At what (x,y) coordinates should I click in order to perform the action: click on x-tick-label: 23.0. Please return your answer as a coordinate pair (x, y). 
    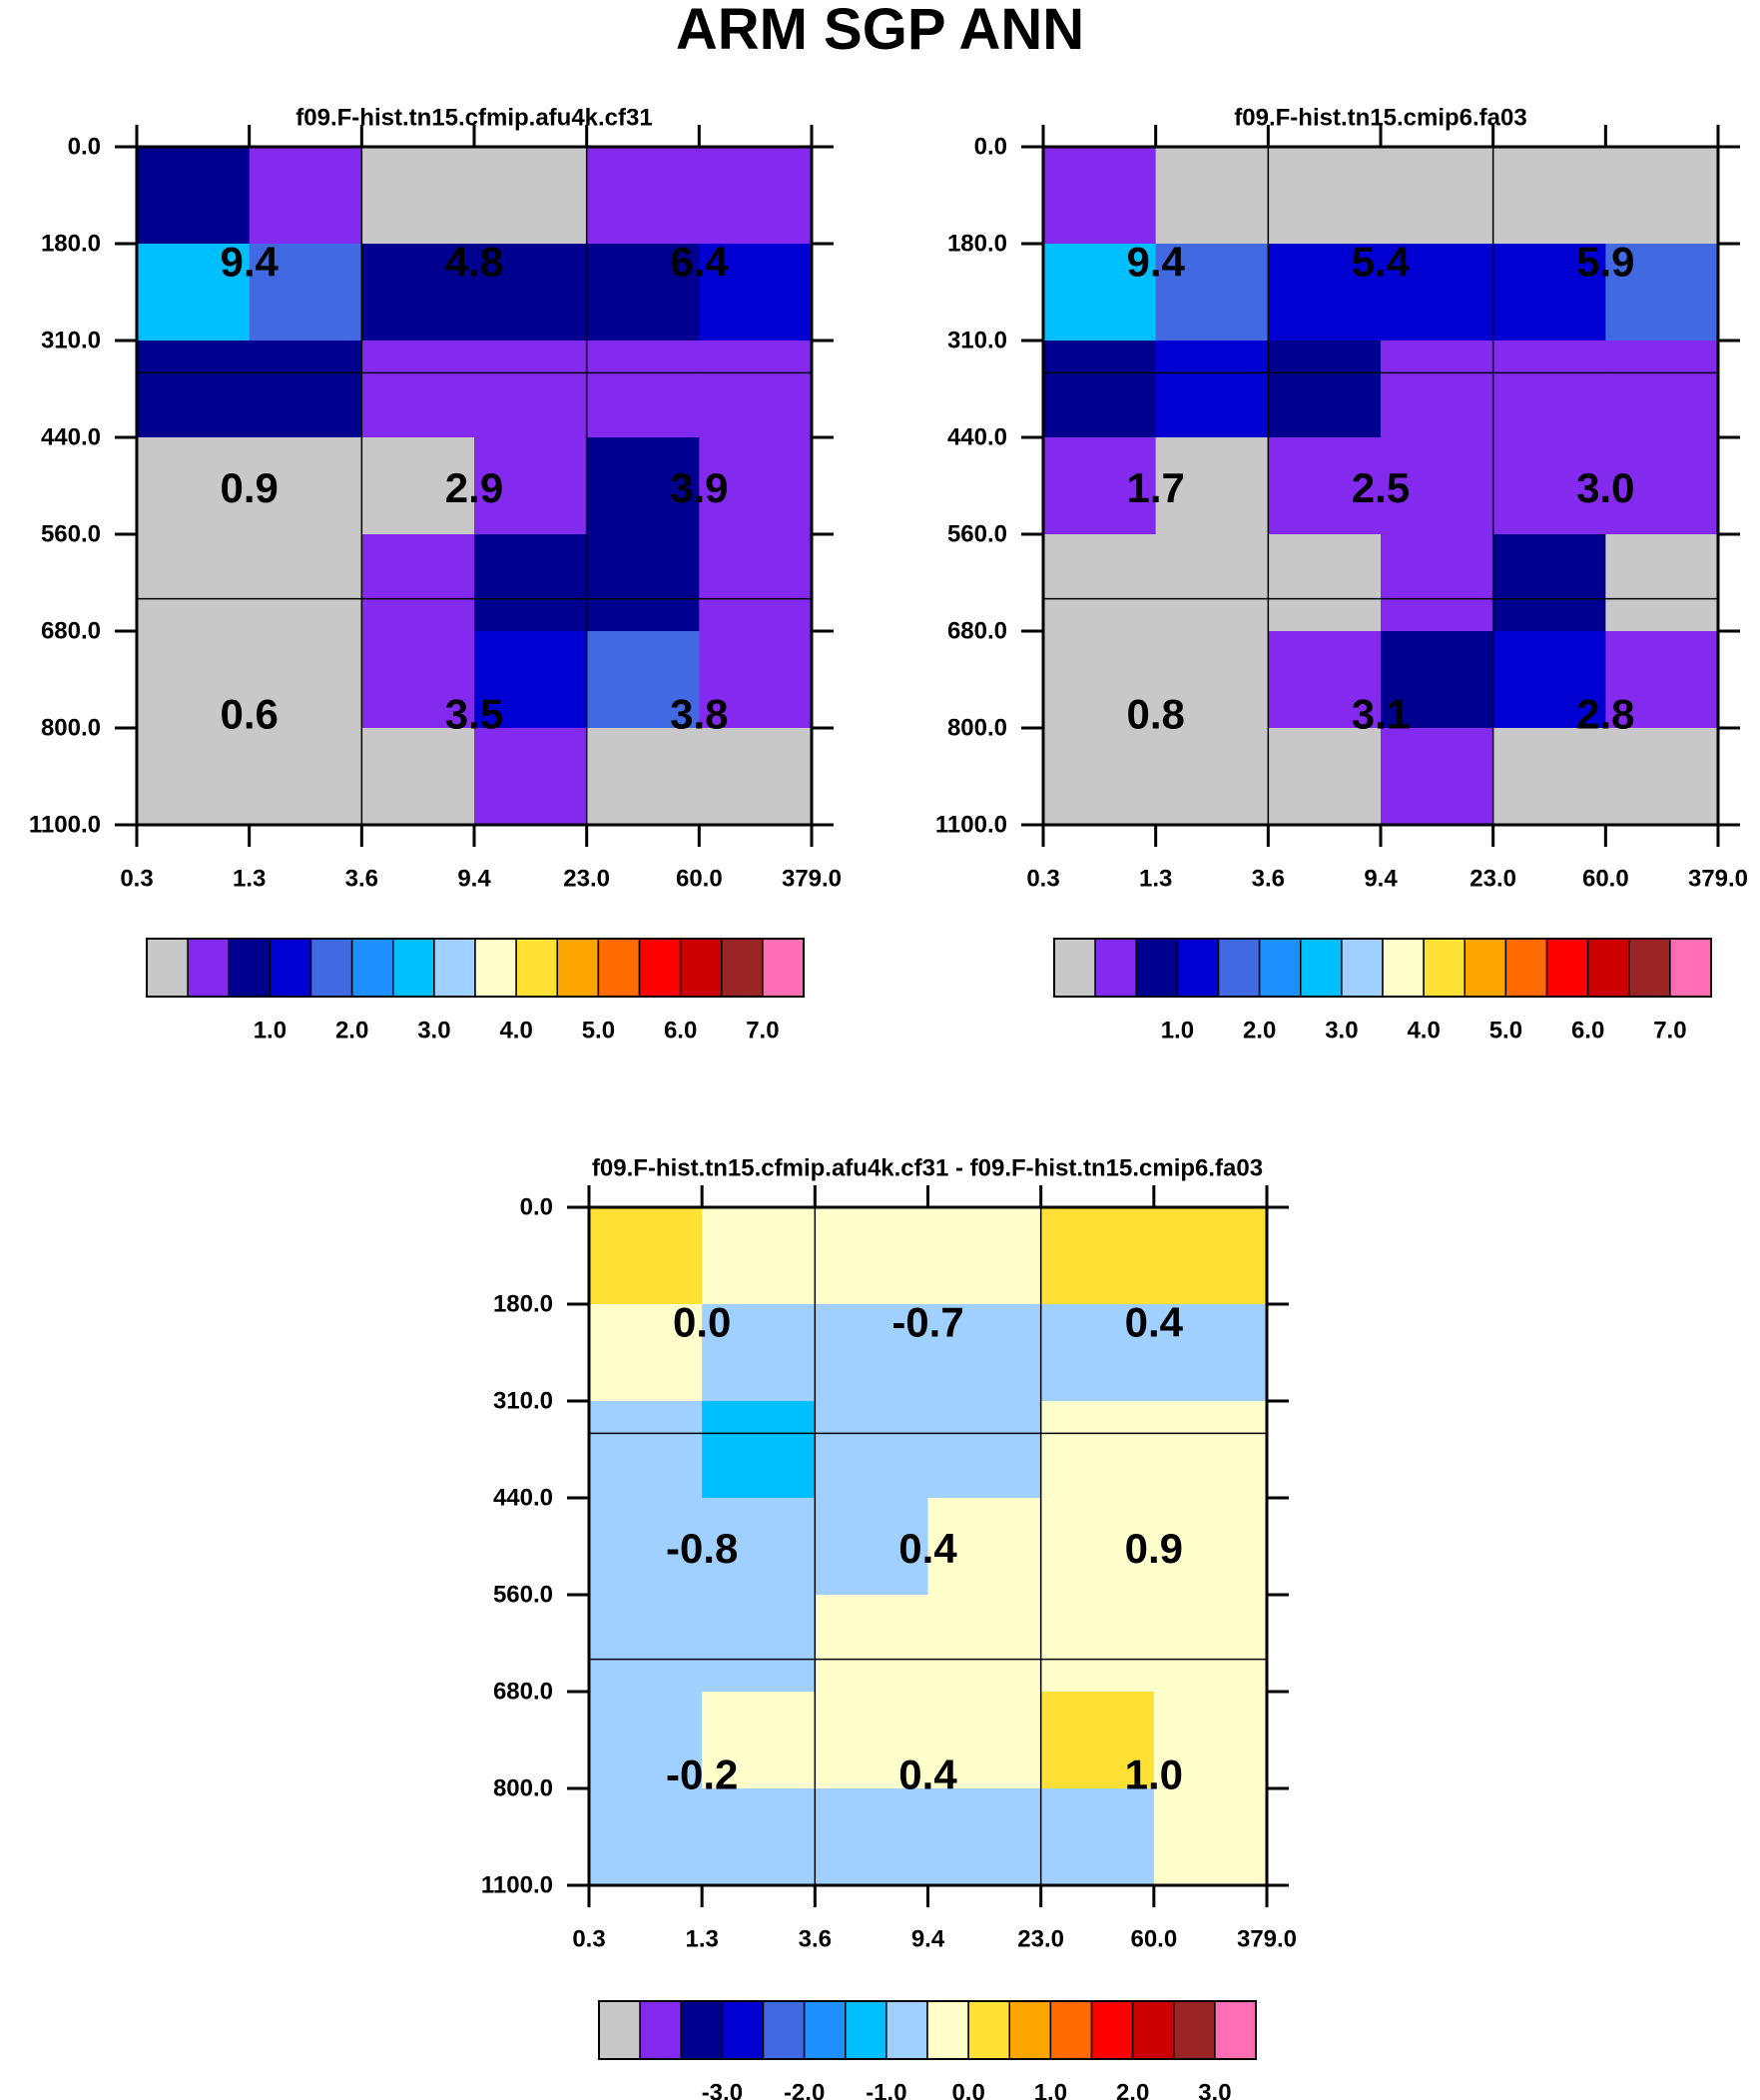
    Looking at the image, I should click on (1040, 1939).